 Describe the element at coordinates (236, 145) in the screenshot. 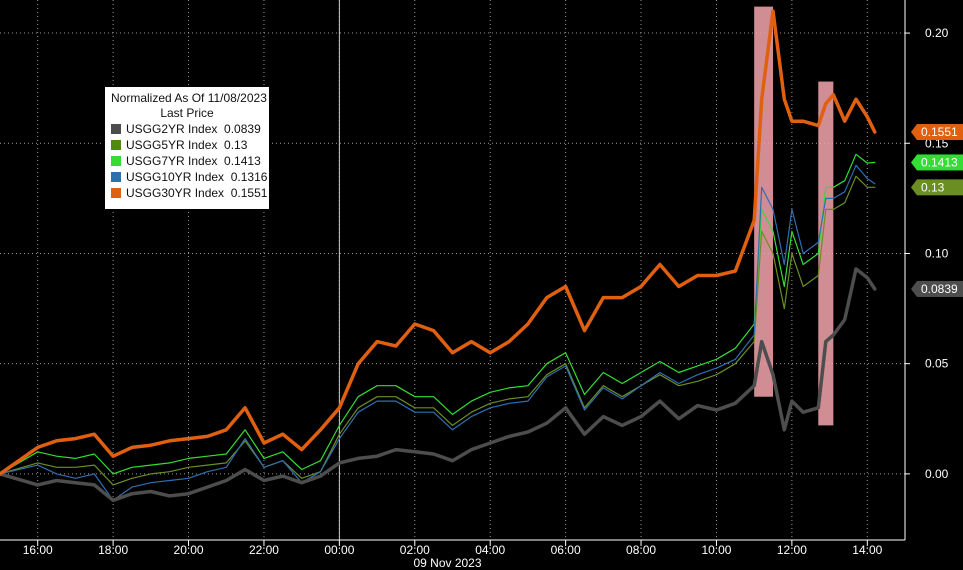

I see `legend-series-value: 0.13` at that location.